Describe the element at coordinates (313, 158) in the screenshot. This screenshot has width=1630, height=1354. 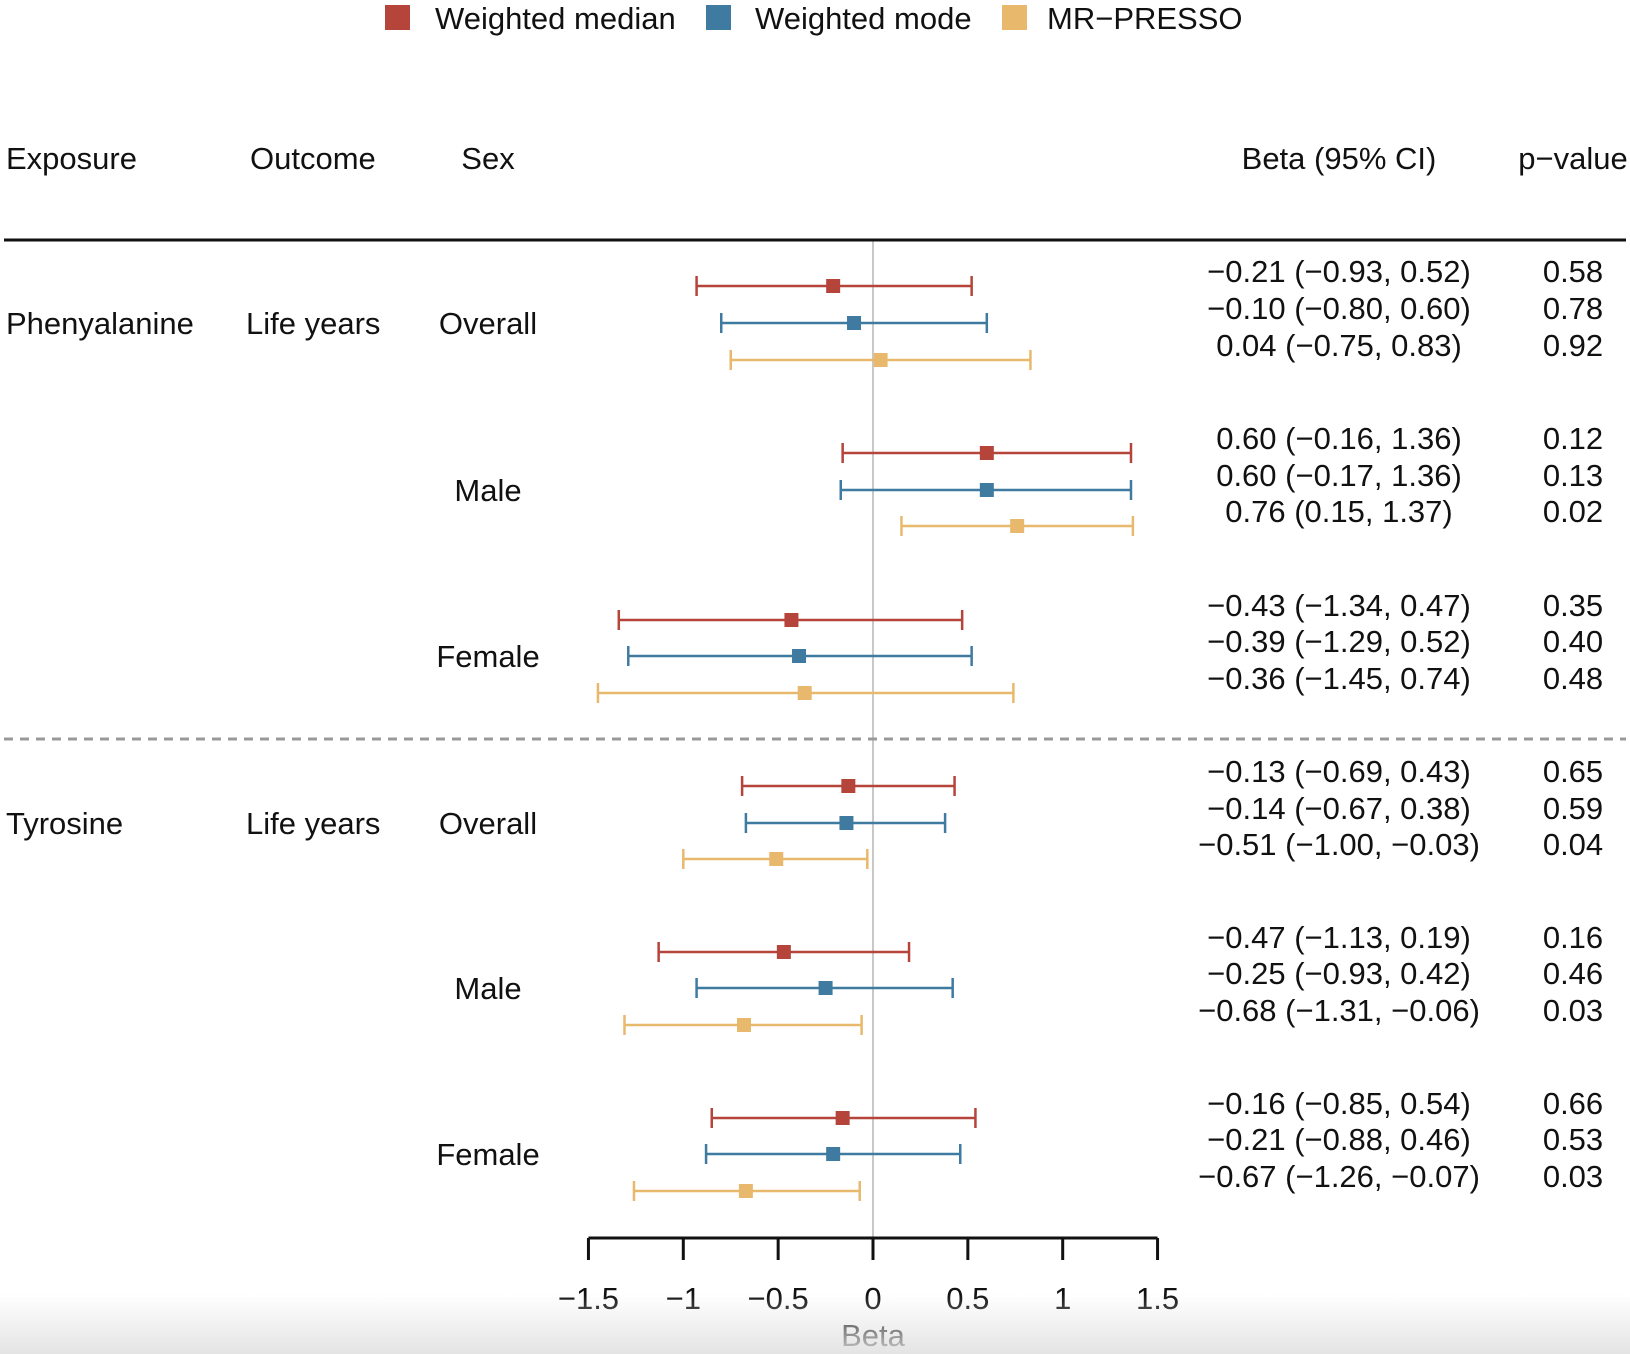
I see `header-outcome: Outcome` at that location.